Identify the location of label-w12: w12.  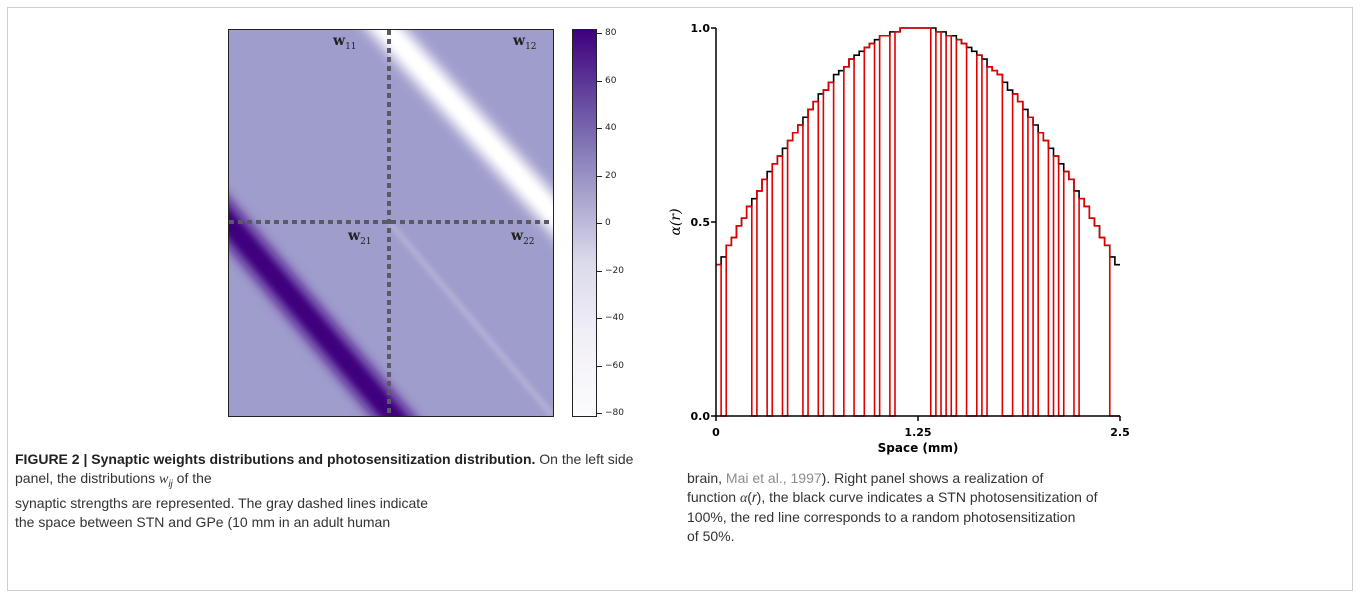
(525, 42).